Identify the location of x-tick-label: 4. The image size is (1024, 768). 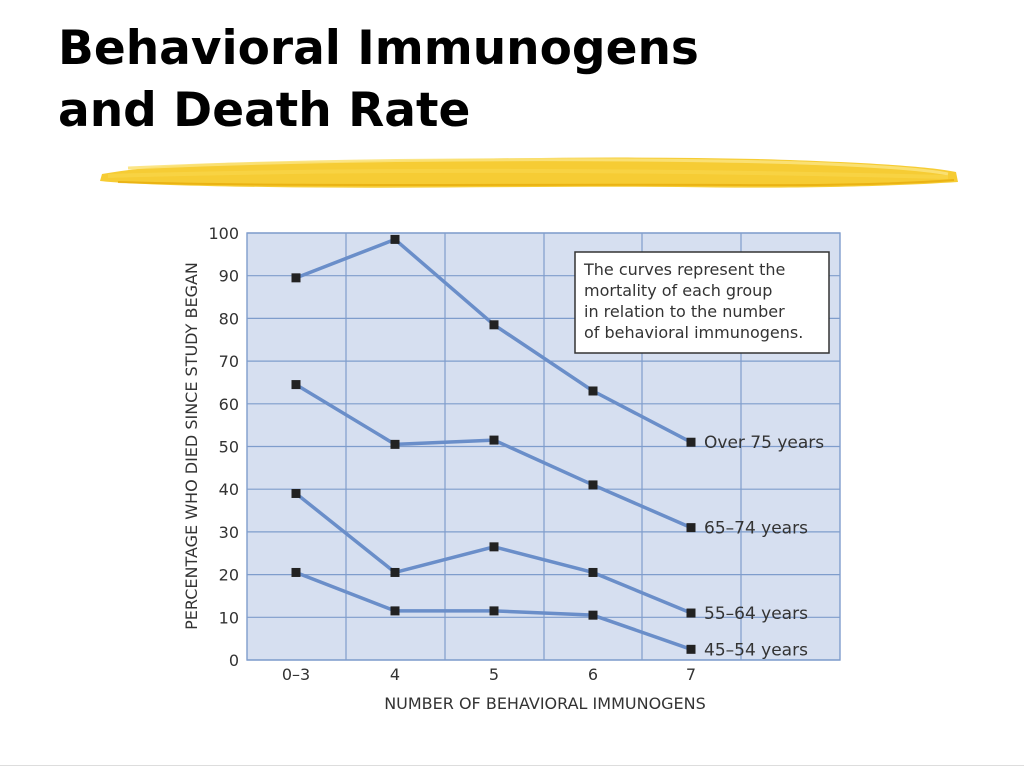
(395, 674).